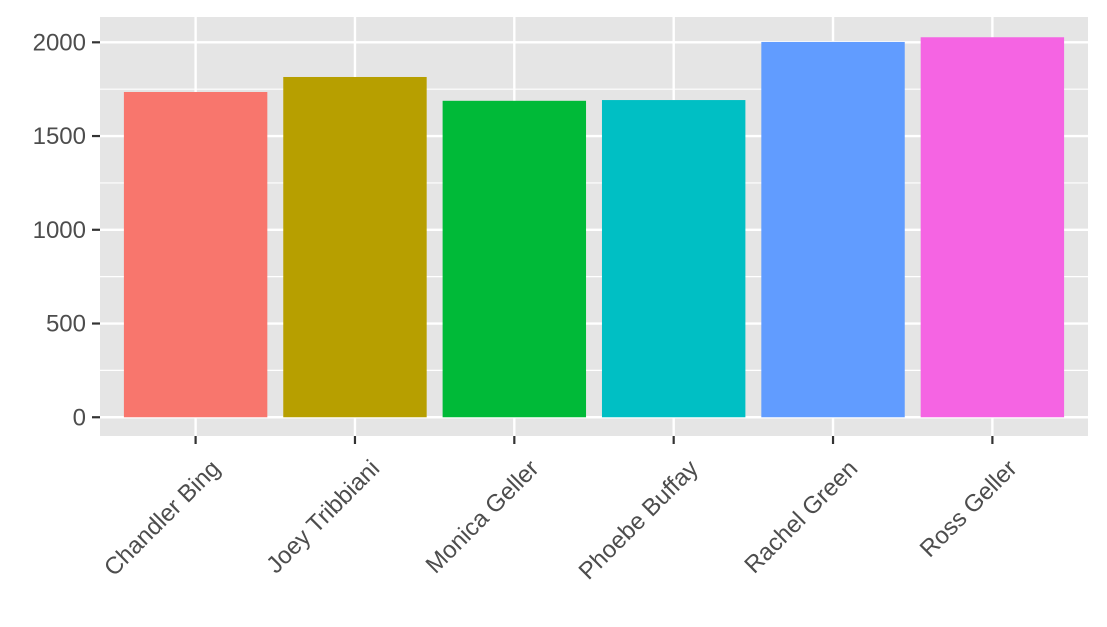 The height and width of the screenshot is (627, 1107). I want to click on x-tick-label: Phoebe Buffay, so click(639, 520).